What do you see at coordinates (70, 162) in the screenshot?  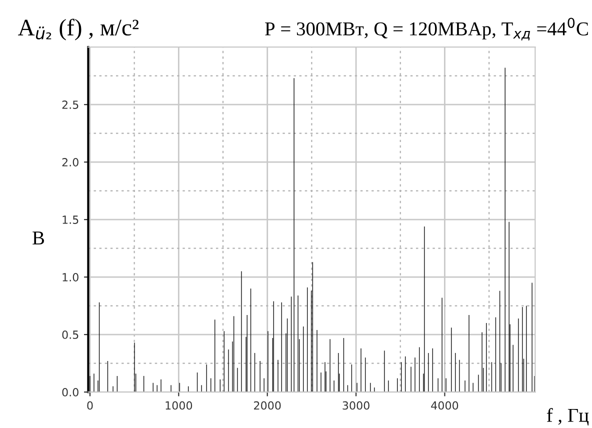 I see `y-tick-label: 2.0` at bounding box center [70, 162].